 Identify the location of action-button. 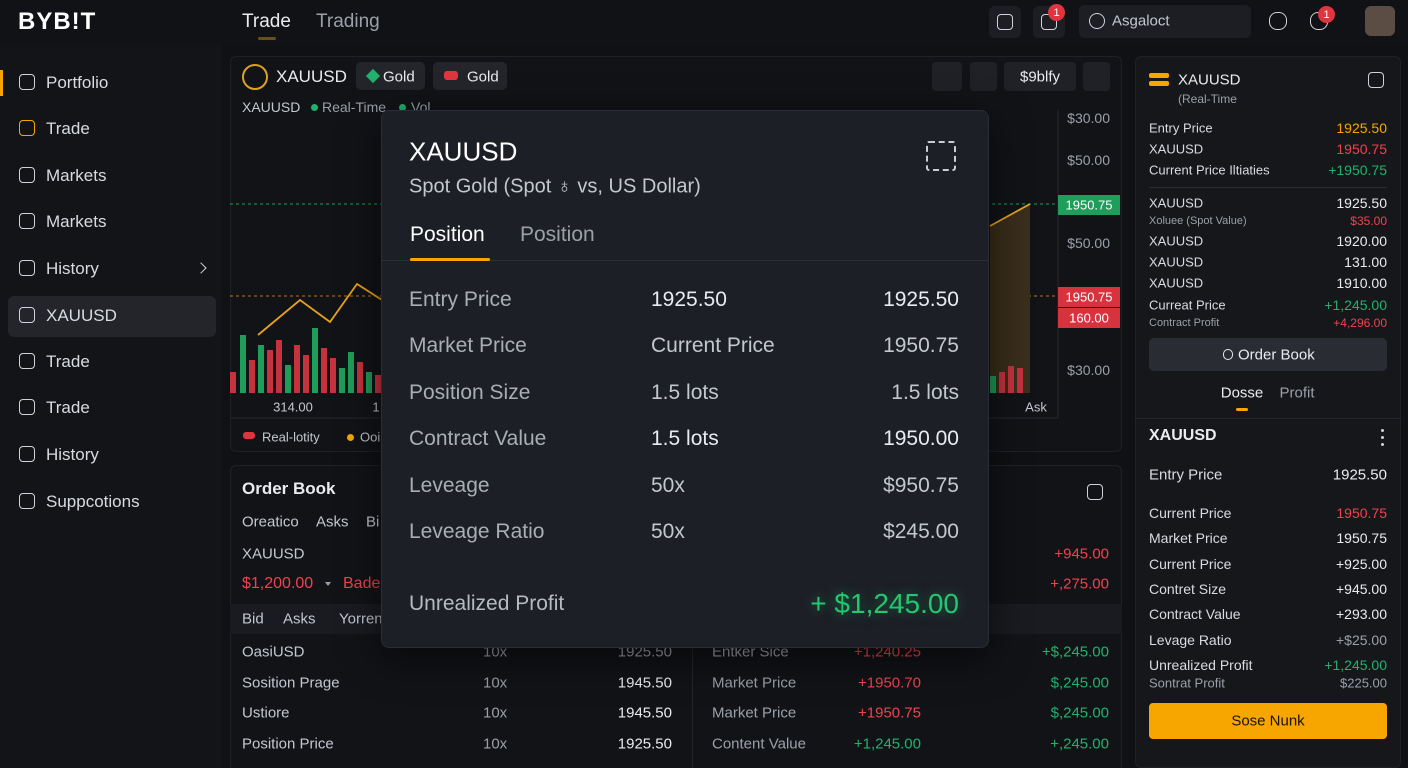
(1268, 721).